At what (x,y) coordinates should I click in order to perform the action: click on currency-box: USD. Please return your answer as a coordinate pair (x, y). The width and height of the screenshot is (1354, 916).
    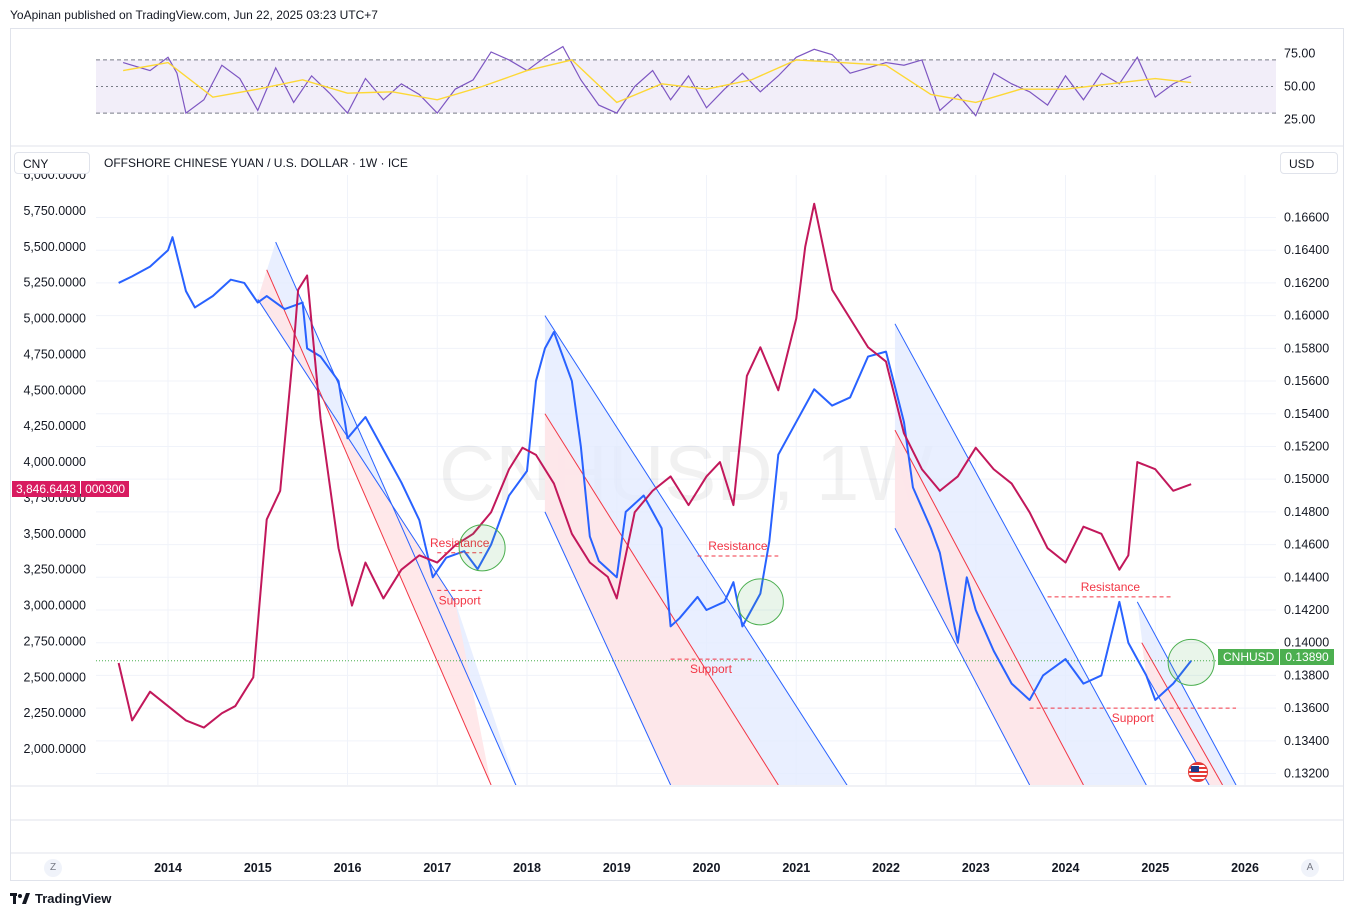
    Looking at the image, I should click on (1309, 163).